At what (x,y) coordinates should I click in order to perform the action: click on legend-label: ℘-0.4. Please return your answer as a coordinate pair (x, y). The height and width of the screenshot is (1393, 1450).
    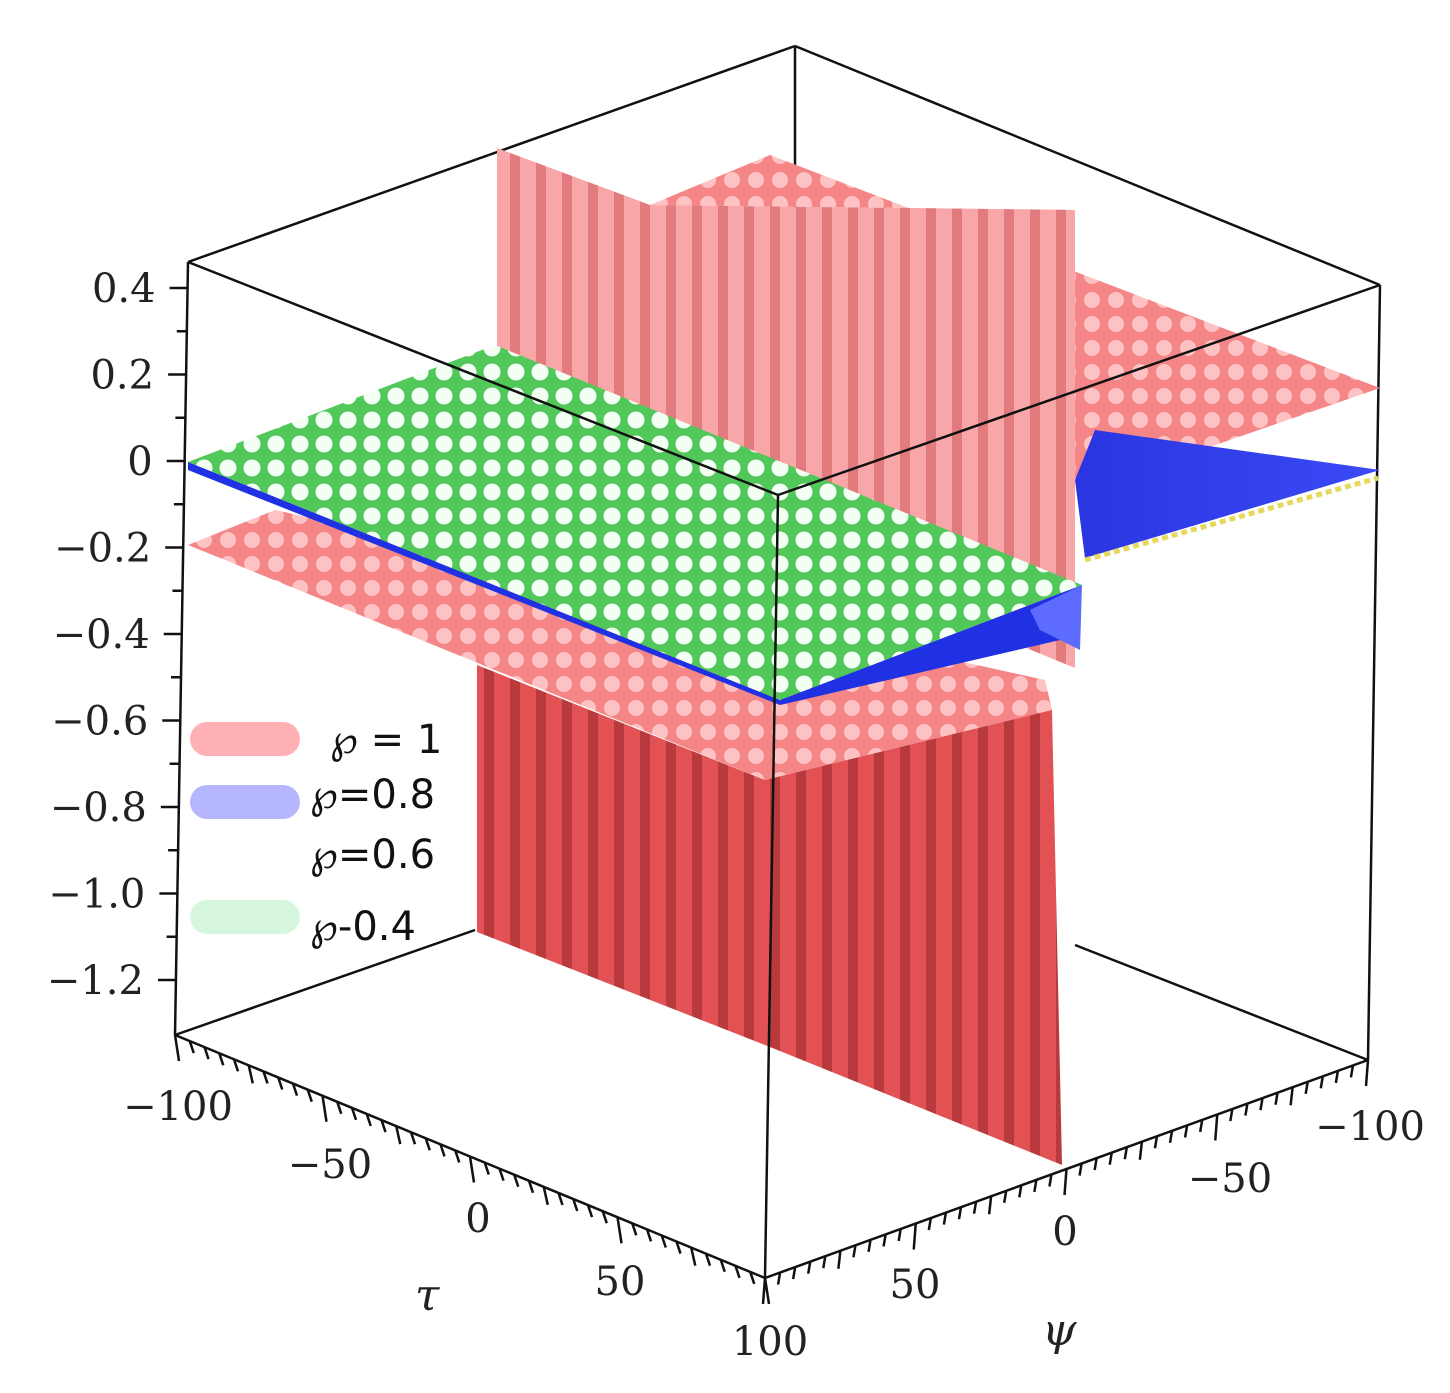
    Looking at the image, I should click on (363, 927).